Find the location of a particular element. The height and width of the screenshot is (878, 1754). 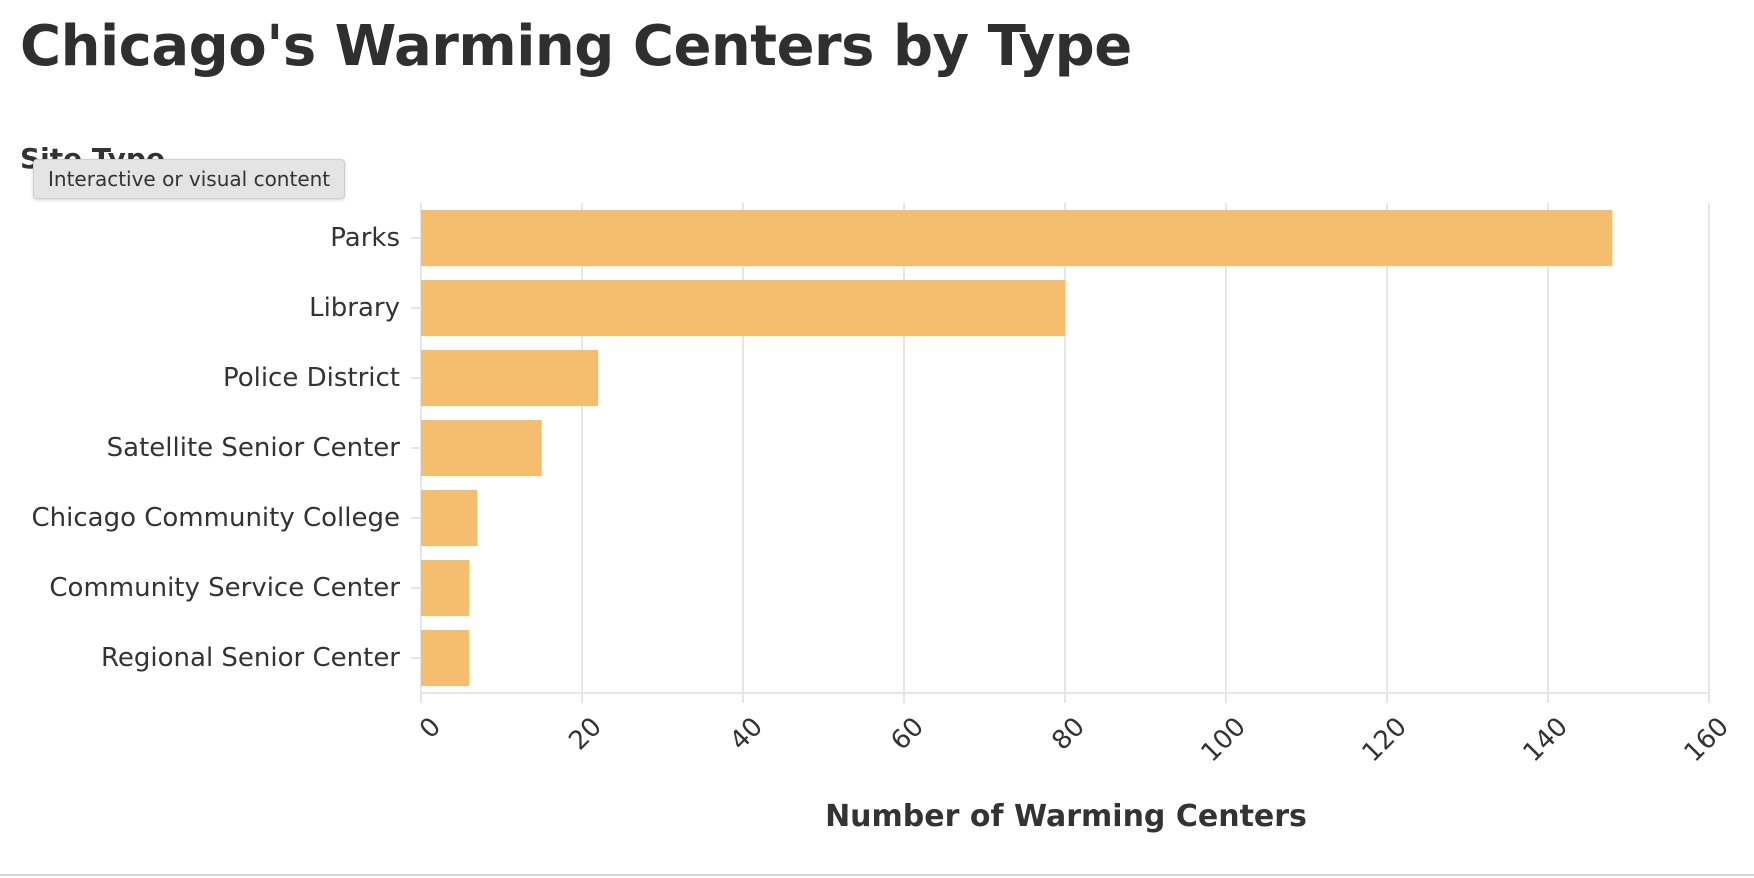

chart-title: Chicago's Warming Centers by Type is located at coordinates (576, 46).